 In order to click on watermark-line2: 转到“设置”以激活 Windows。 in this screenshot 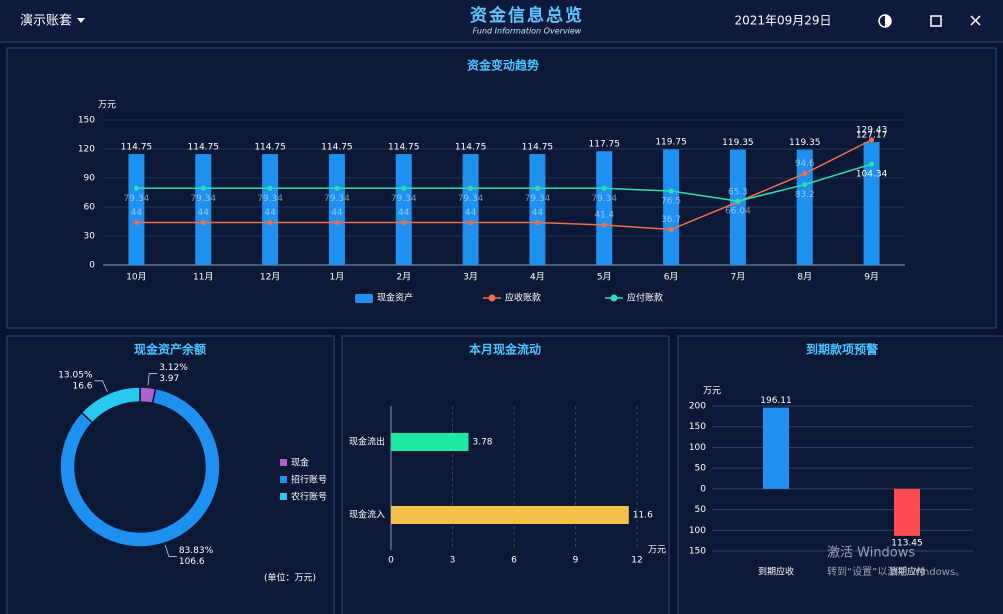, I will do `click(896, 571)`.